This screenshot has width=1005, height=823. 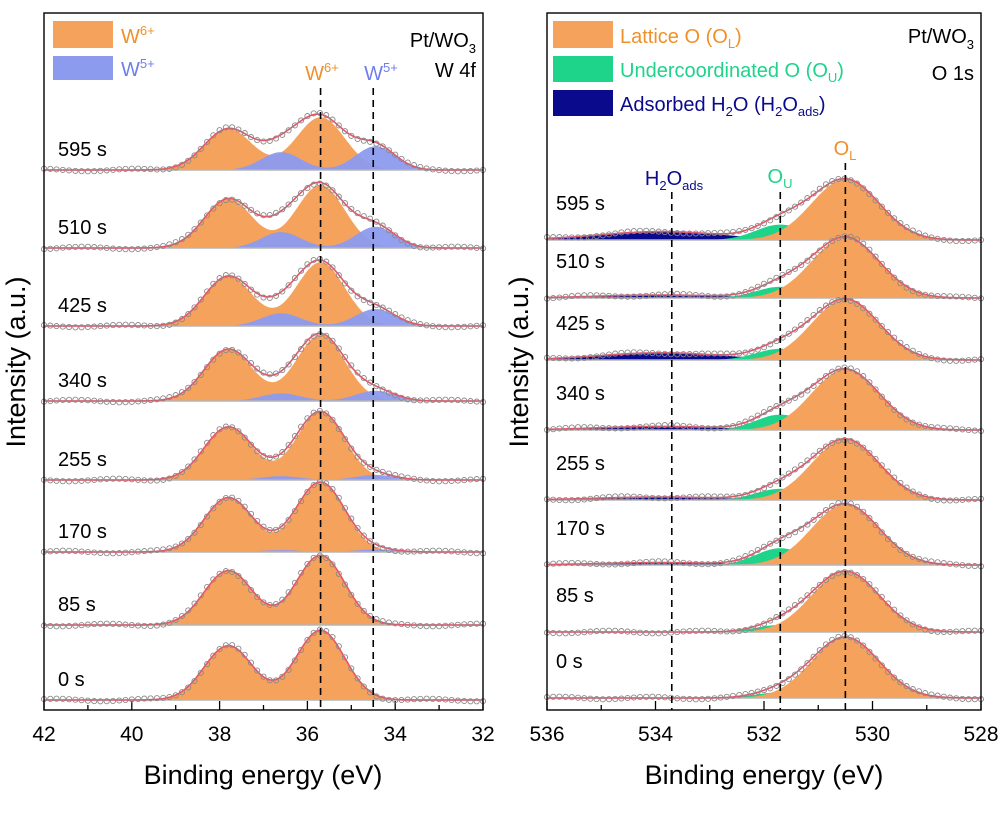 What do you see at coordinates (780, 178) in the screenshot?
I see `ou-peak-label: OU` at bounding box center [780, 178].